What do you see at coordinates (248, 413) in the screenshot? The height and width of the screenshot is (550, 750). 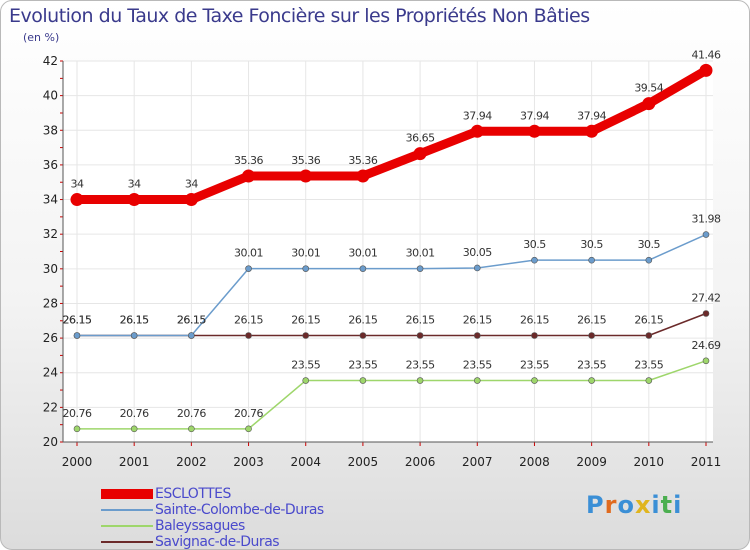 I see `data-label: 20.76` at bounding box center [248, 413].